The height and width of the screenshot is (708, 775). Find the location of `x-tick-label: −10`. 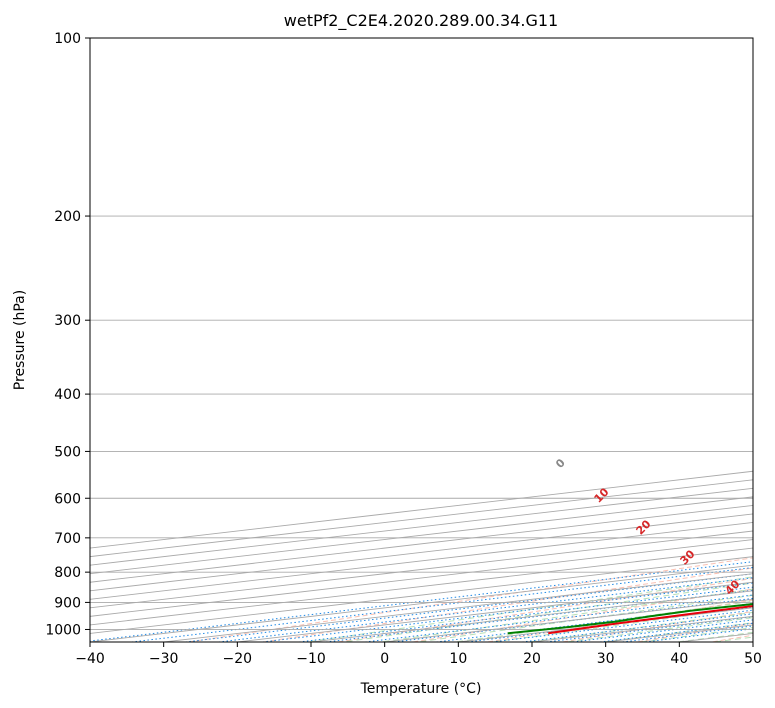

x-tick-label: −10 is located at coordinates (311, 659).